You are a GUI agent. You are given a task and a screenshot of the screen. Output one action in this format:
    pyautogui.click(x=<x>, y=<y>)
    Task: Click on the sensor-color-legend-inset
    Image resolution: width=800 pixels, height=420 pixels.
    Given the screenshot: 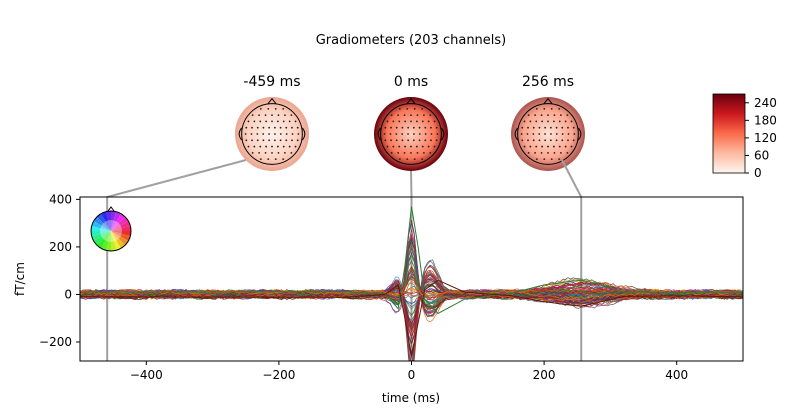 What is the action you would take?
    pyautogui.click(x=111, y=229)
    